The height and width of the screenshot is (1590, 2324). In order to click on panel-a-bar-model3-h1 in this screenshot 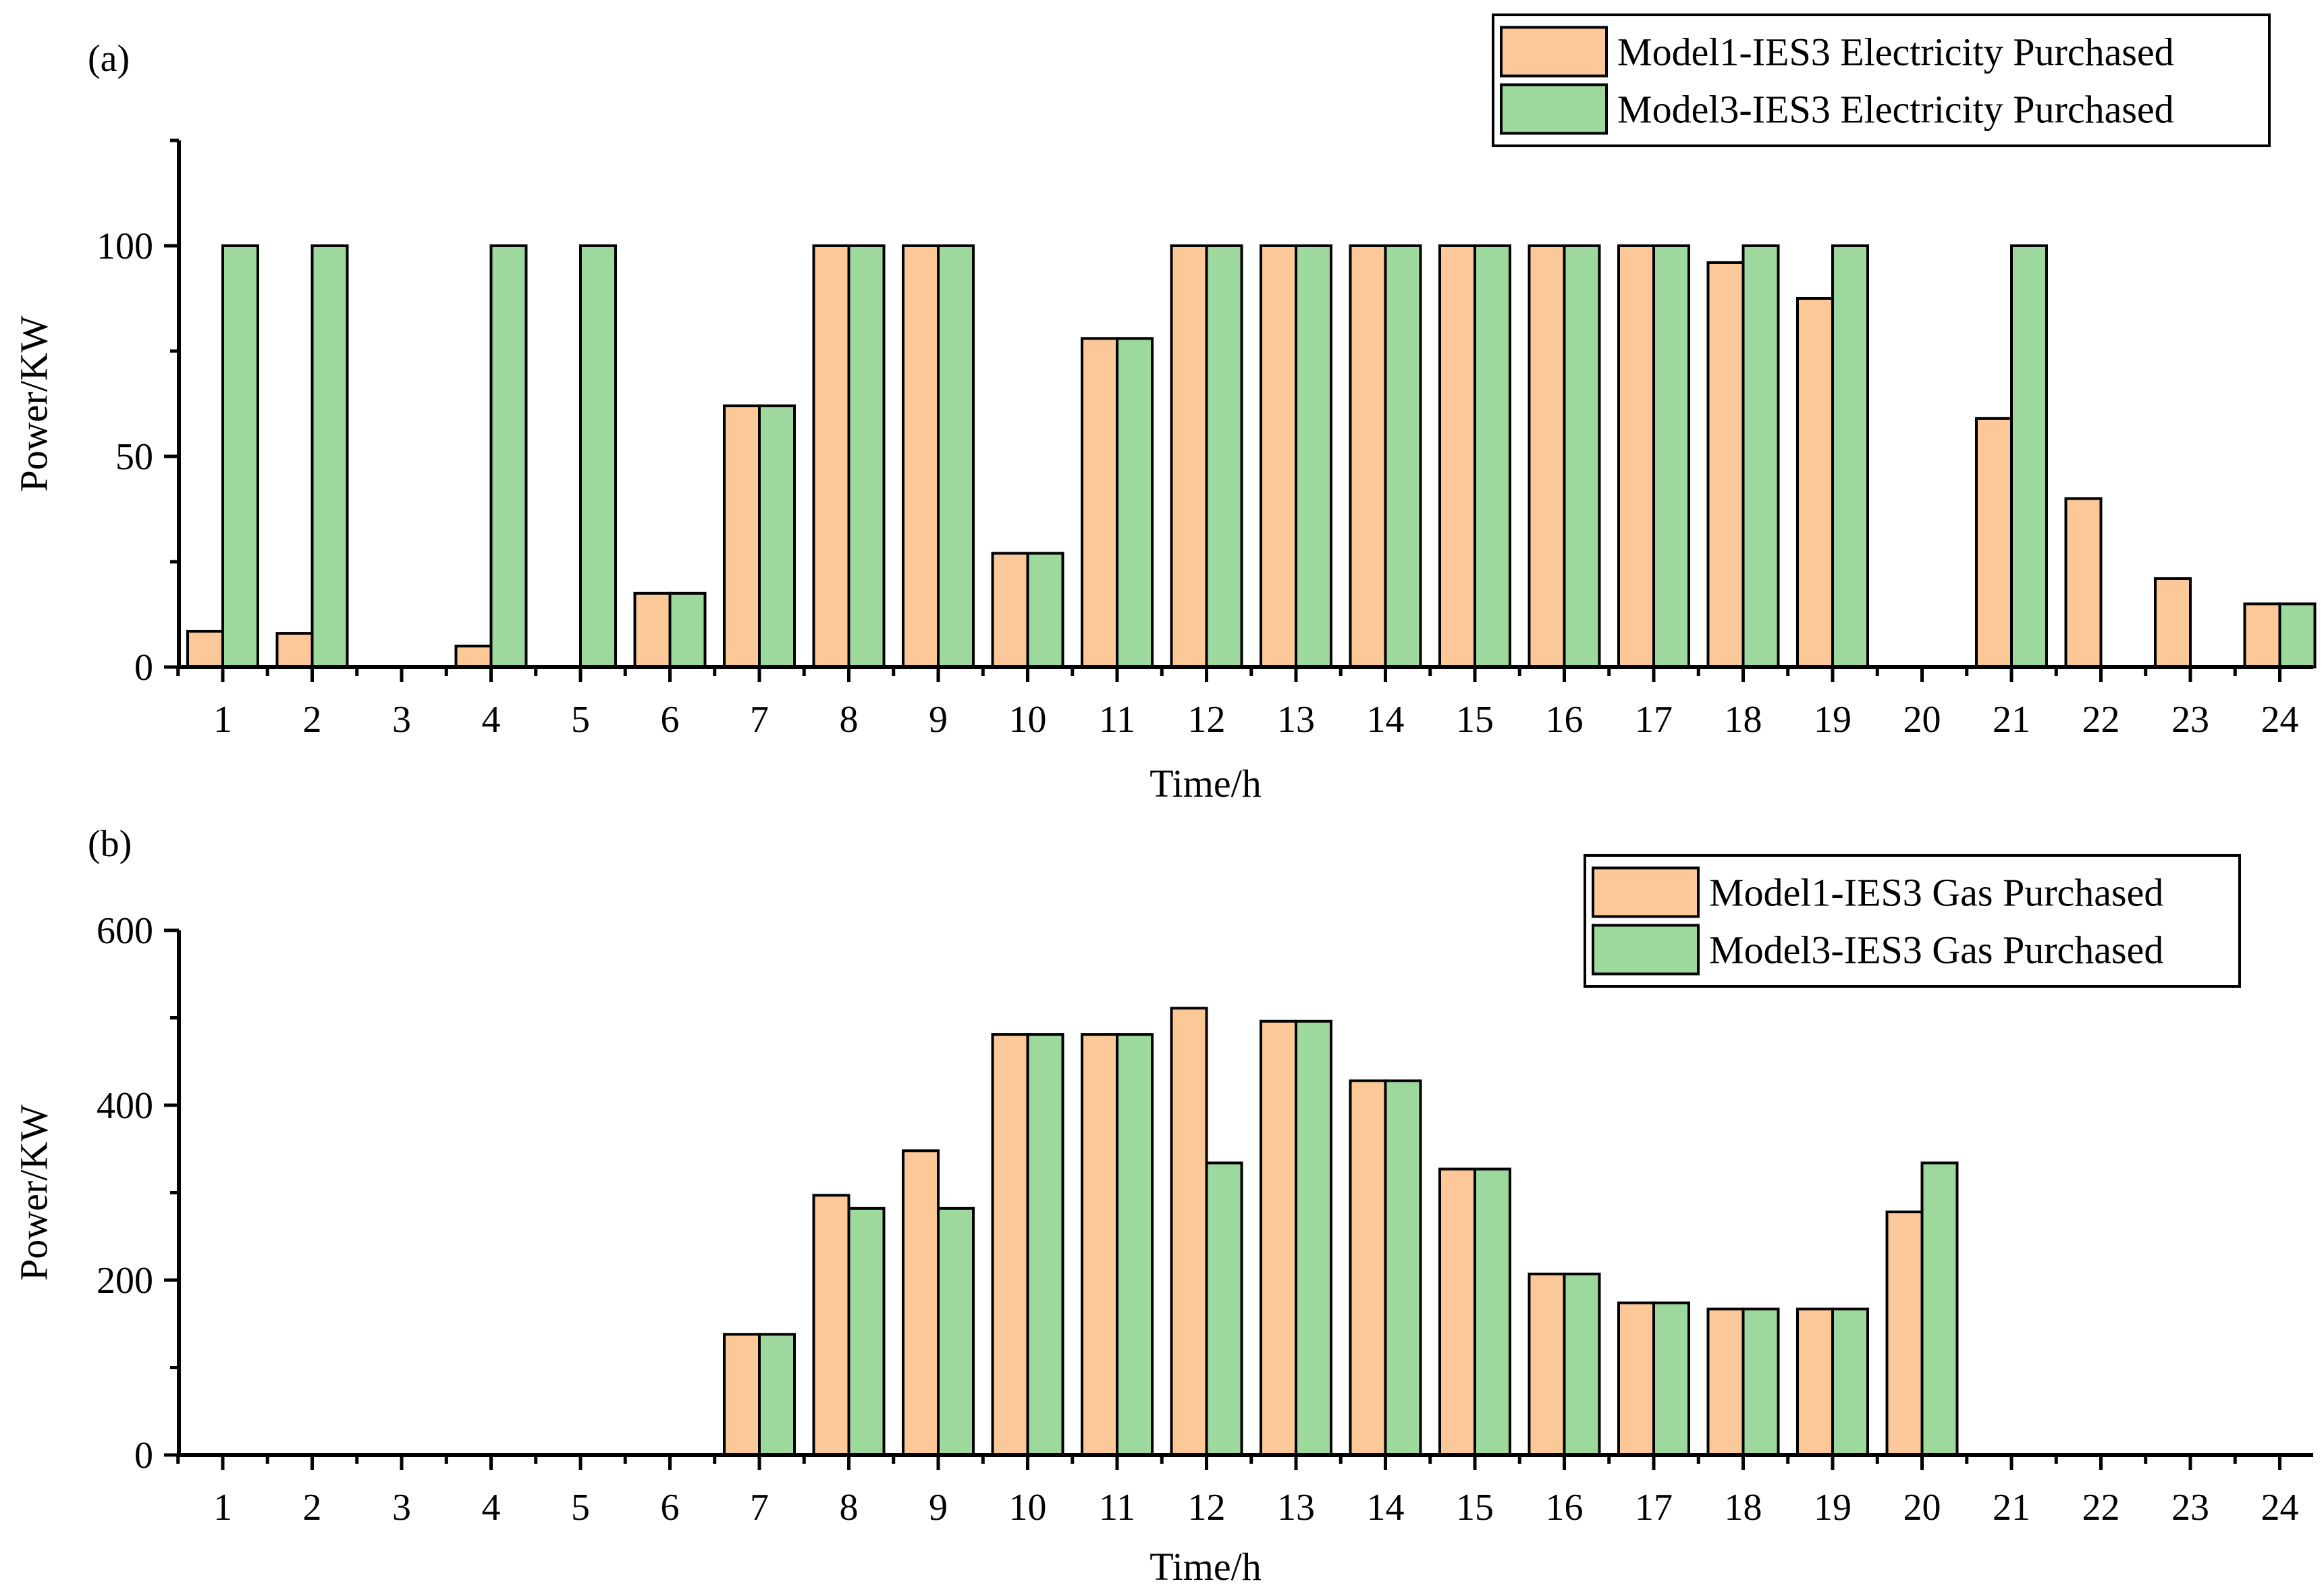, I will do `click(240, 456)`.